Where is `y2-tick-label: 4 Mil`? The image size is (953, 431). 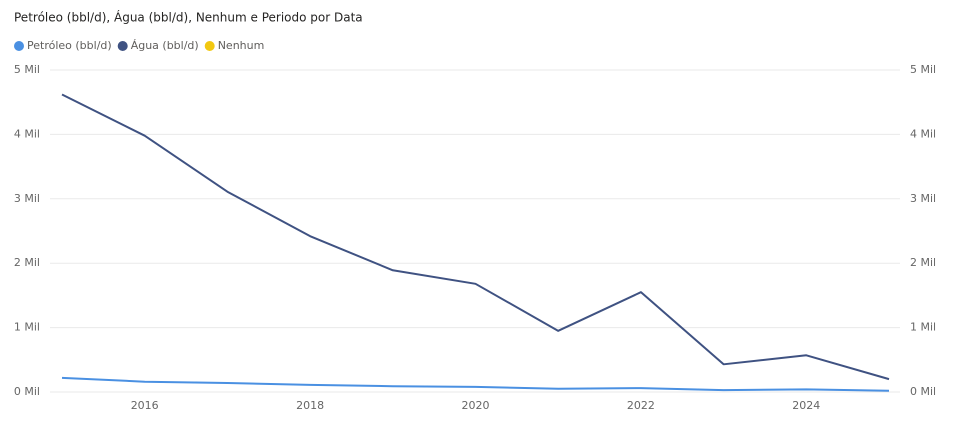 y2-tick-label: 4 Mil is located at coordinates (923, 133).